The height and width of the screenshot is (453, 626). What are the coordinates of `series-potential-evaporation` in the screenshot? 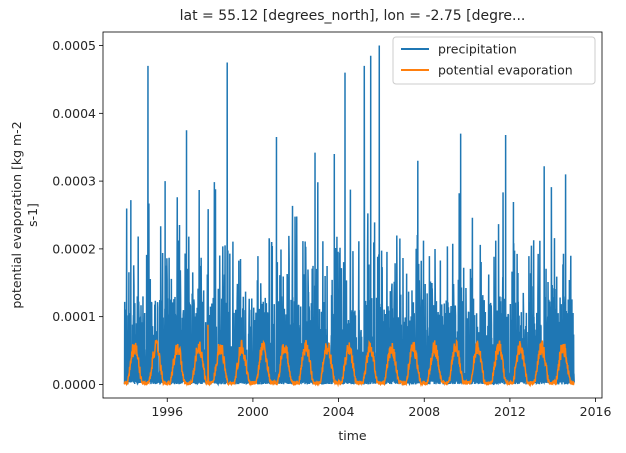 It's located at (349, 356).